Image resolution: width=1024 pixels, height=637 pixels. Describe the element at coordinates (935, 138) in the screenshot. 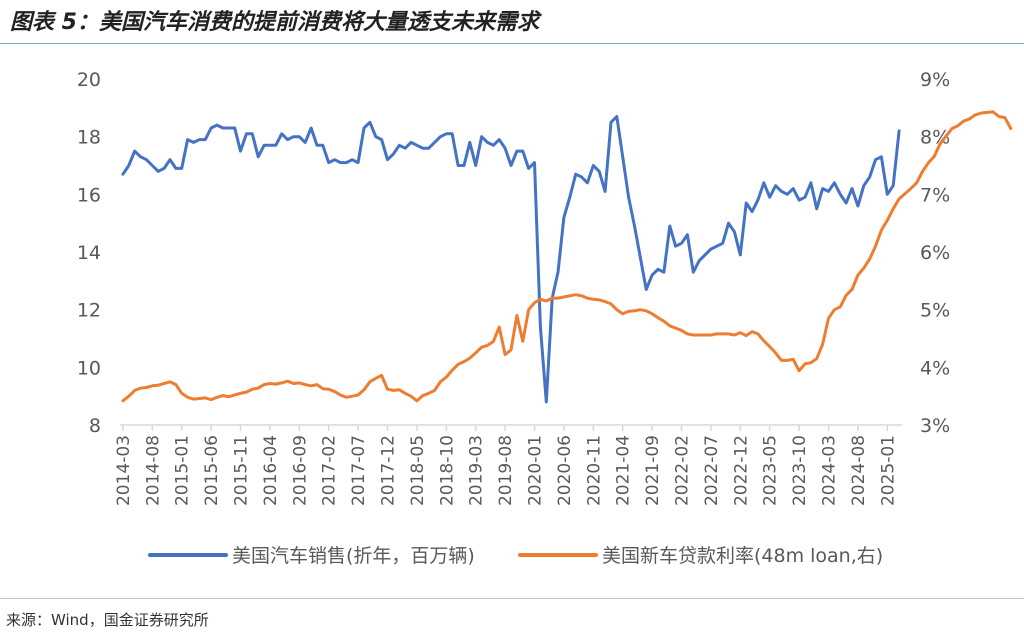

I see `y-right-tick-label: 8%` at that location.